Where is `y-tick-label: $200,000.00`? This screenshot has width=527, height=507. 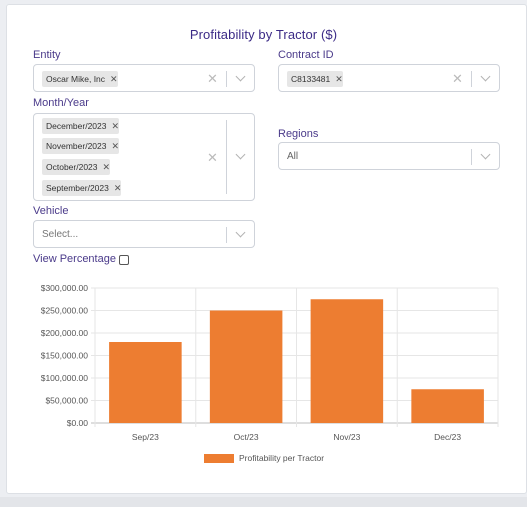 y-tick-label: $200,000.00 is located at coordinates (65, 333).